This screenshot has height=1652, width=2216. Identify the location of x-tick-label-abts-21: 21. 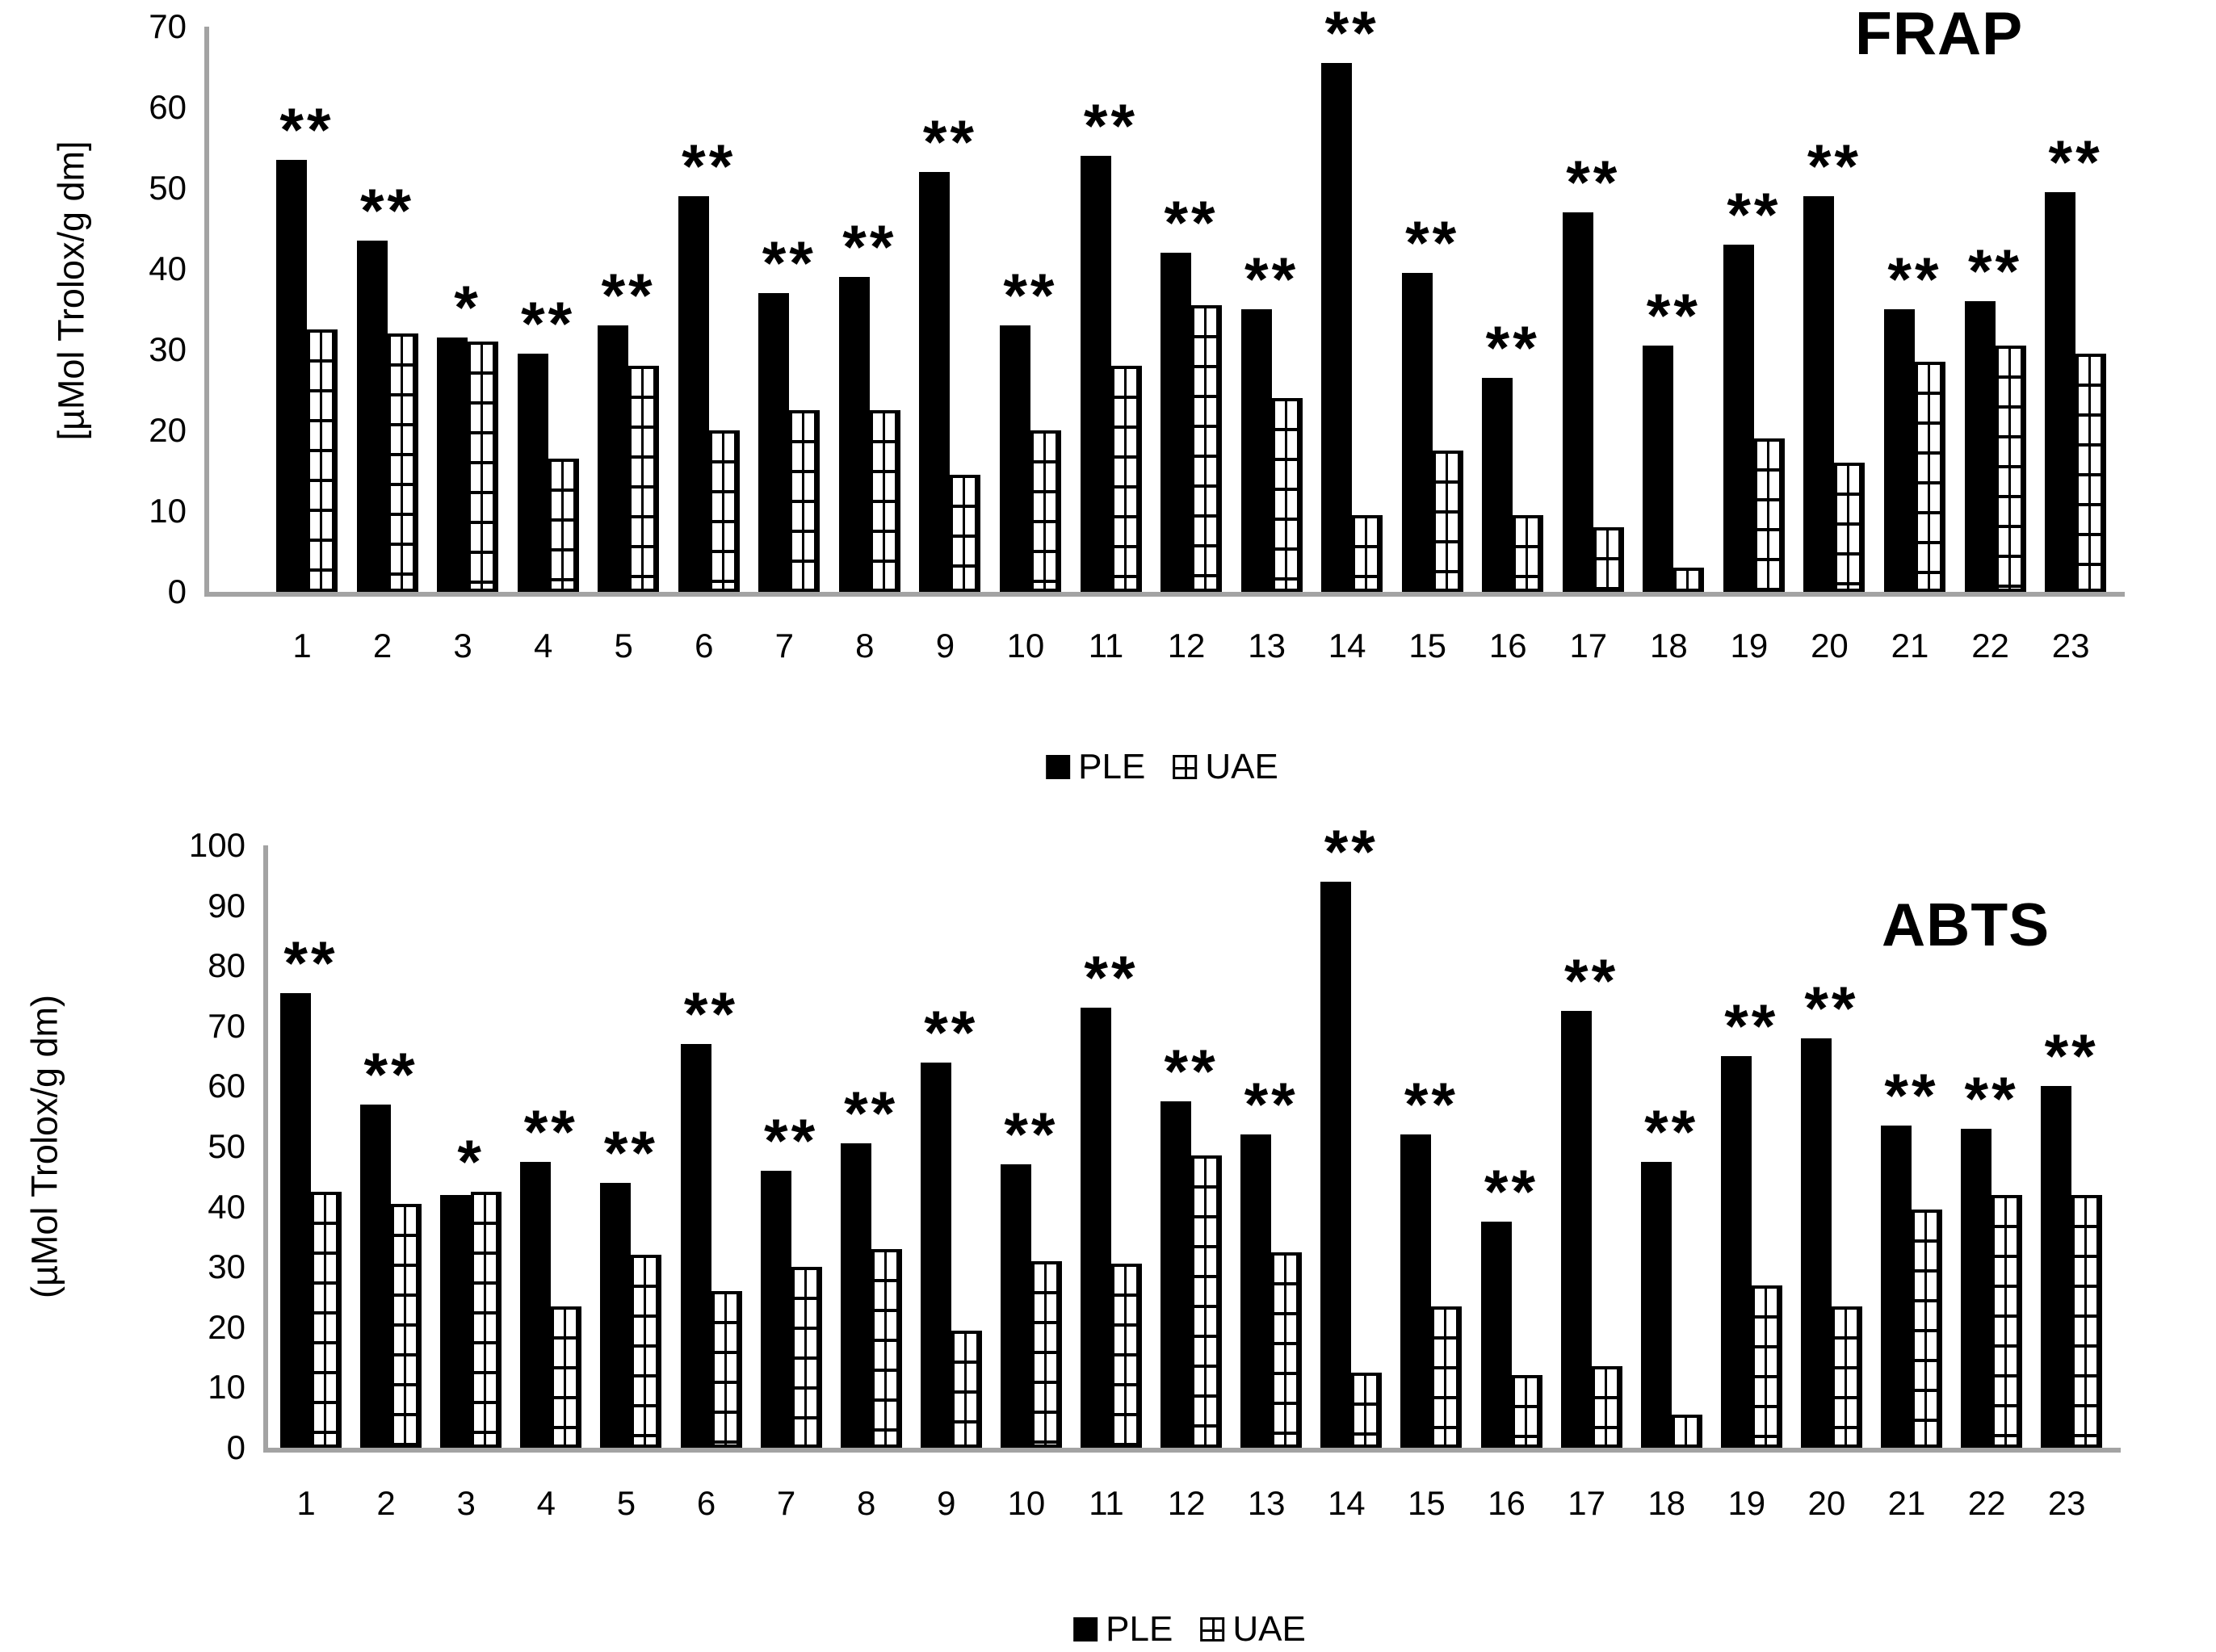
(1907, 1503).